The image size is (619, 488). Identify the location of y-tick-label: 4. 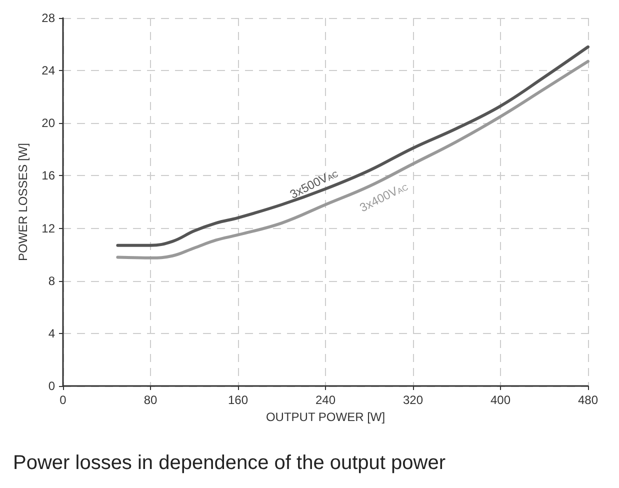
(52, 333).